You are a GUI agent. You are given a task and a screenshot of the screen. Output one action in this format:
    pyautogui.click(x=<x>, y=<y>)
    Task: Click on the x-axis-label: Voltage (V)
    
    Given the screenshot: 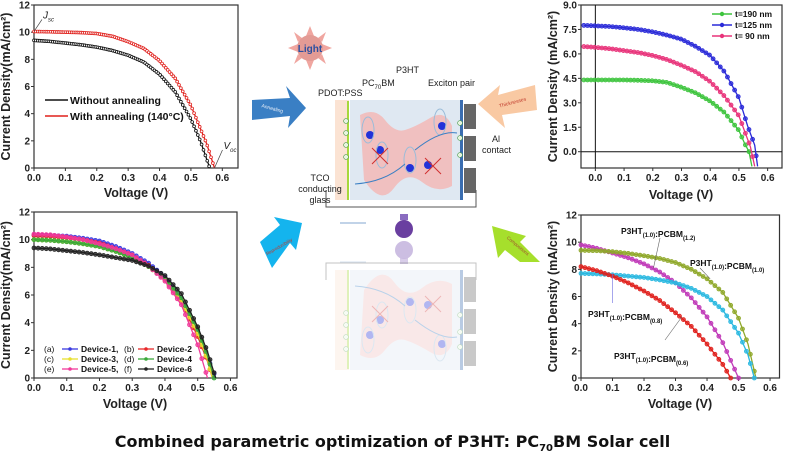 What is the action you would take?
    pyautogui.click(x=680, y=404)
    